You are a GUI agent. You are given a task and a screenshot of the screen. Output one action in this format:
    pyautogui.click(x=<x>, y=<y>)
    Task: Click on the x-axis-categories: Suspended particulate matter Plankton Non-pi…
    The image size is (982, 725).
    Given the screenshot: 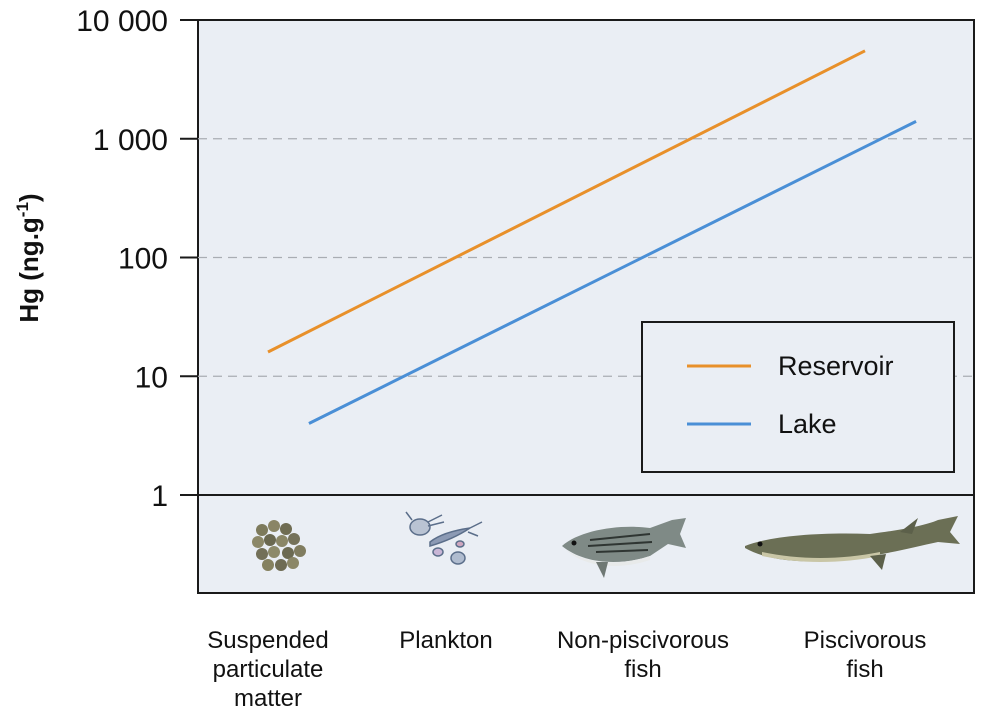 What is the action you would take?
    pyautogui.click(x=566, y=669)
    